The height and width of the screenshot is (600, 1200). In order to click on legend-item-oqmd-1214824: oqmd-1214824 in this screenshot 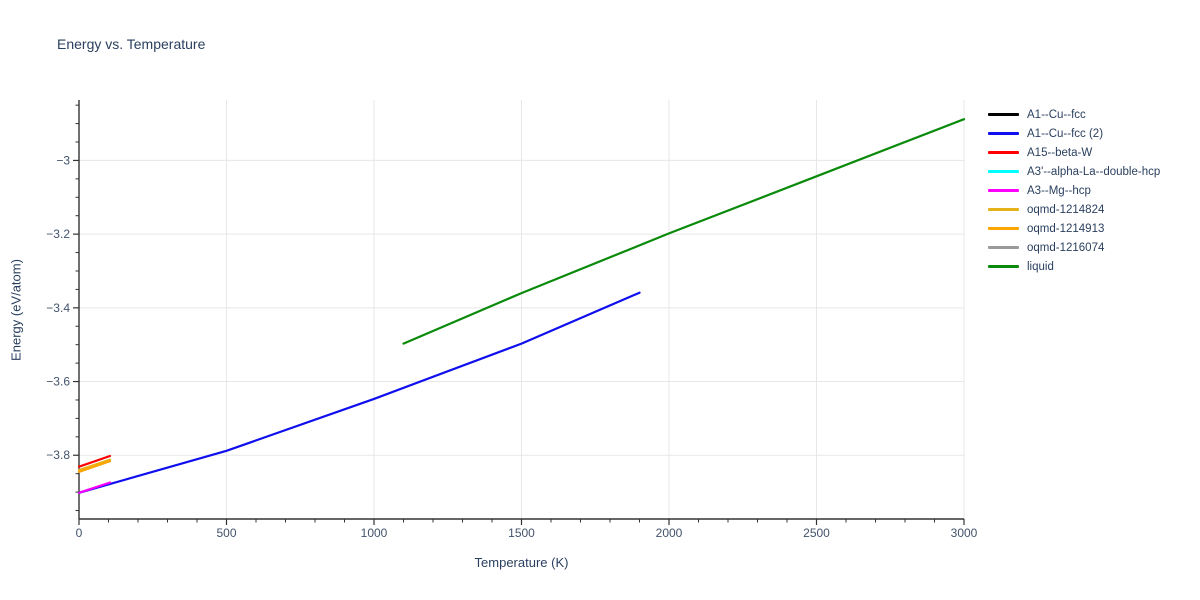, I will do `click(1074, 209)`.